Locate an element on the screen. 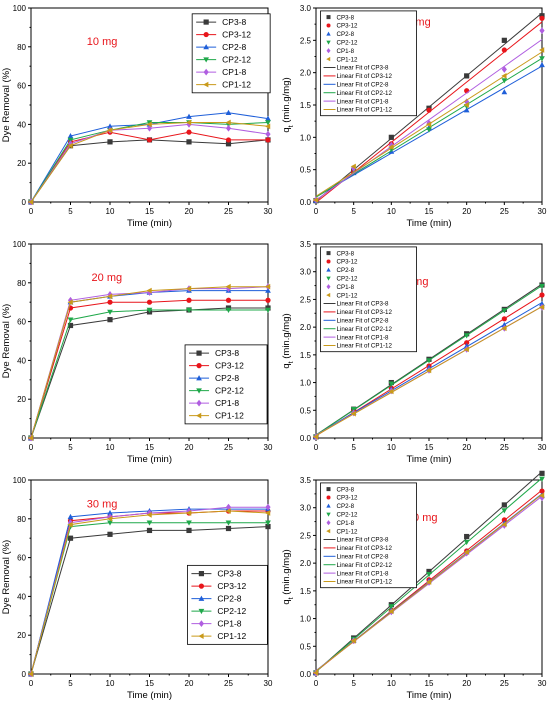 This screenshot has height=711, width=550. legend-fit-label: Linear Fit of CP1-12 is located at coordinates (365, 582).